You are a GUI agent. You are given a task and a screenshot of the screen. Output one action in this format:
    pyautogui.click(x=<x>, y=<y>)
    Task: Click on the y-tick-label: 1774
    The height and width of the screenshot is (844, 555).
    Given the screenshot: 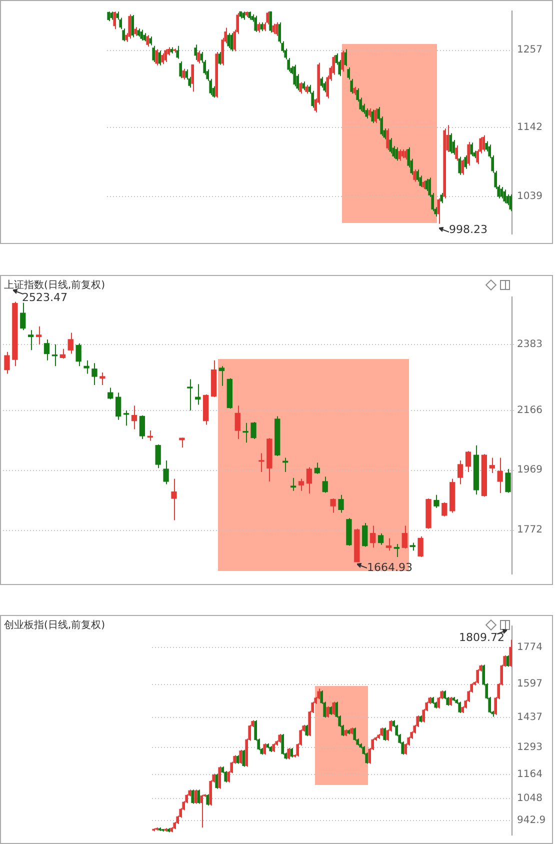 What is the action you would take?
    pyautogui.click(x=529, y=647)
    